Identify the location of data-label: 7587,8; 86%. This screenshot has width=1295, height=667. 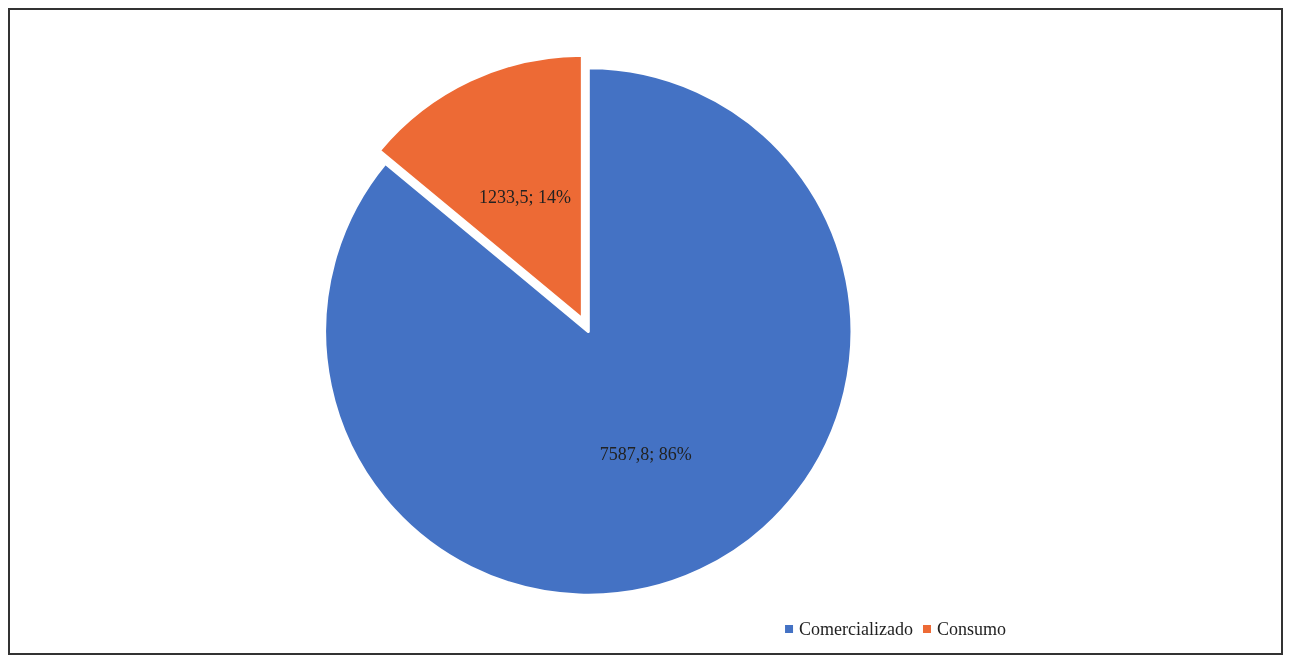
(645, 453).